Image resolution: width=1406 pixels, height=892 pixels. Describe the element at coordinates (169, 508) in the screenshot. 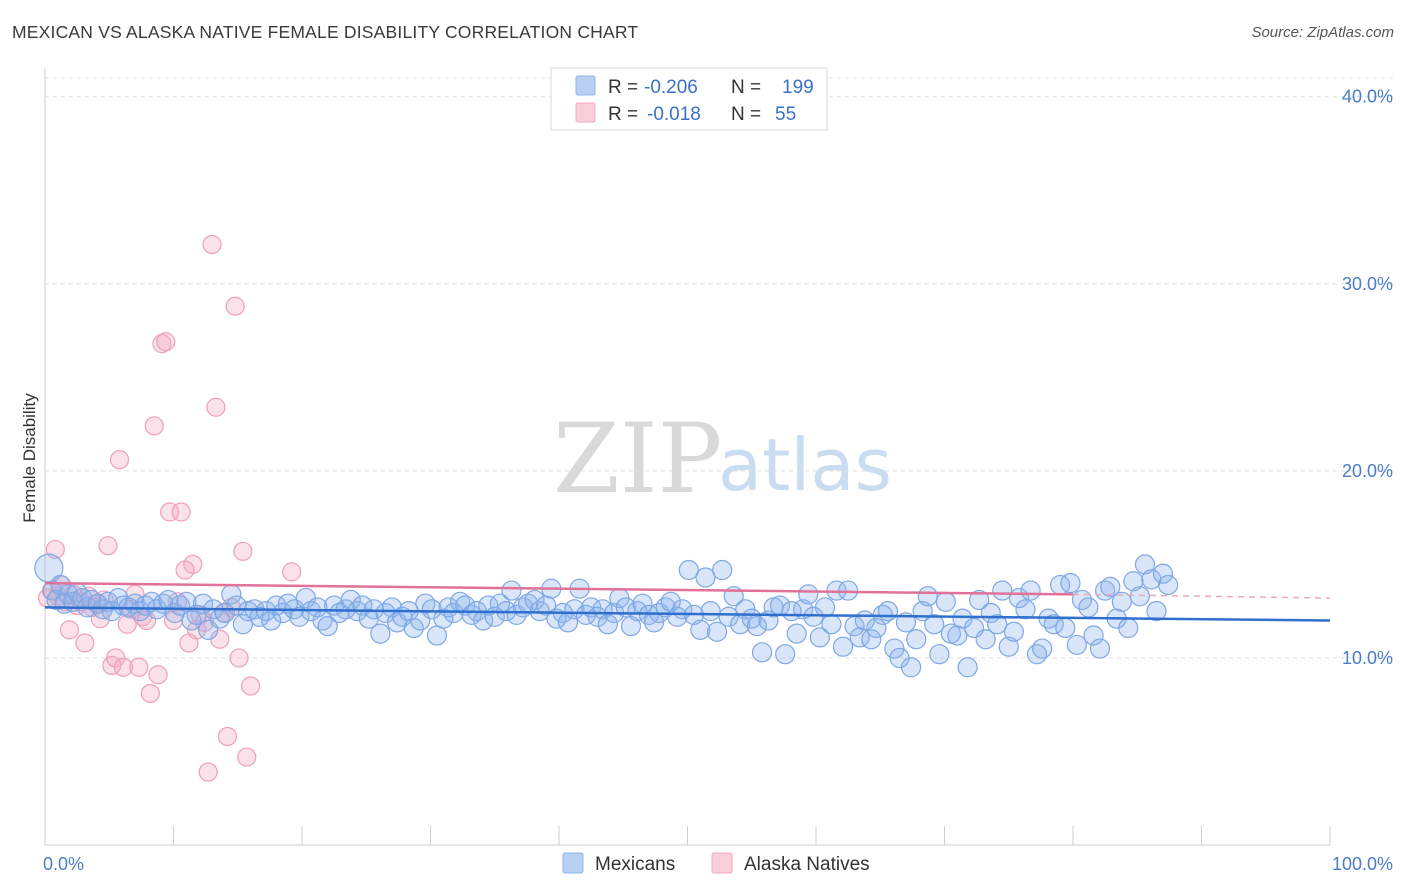

I see `alaska-natives-points` at that location.